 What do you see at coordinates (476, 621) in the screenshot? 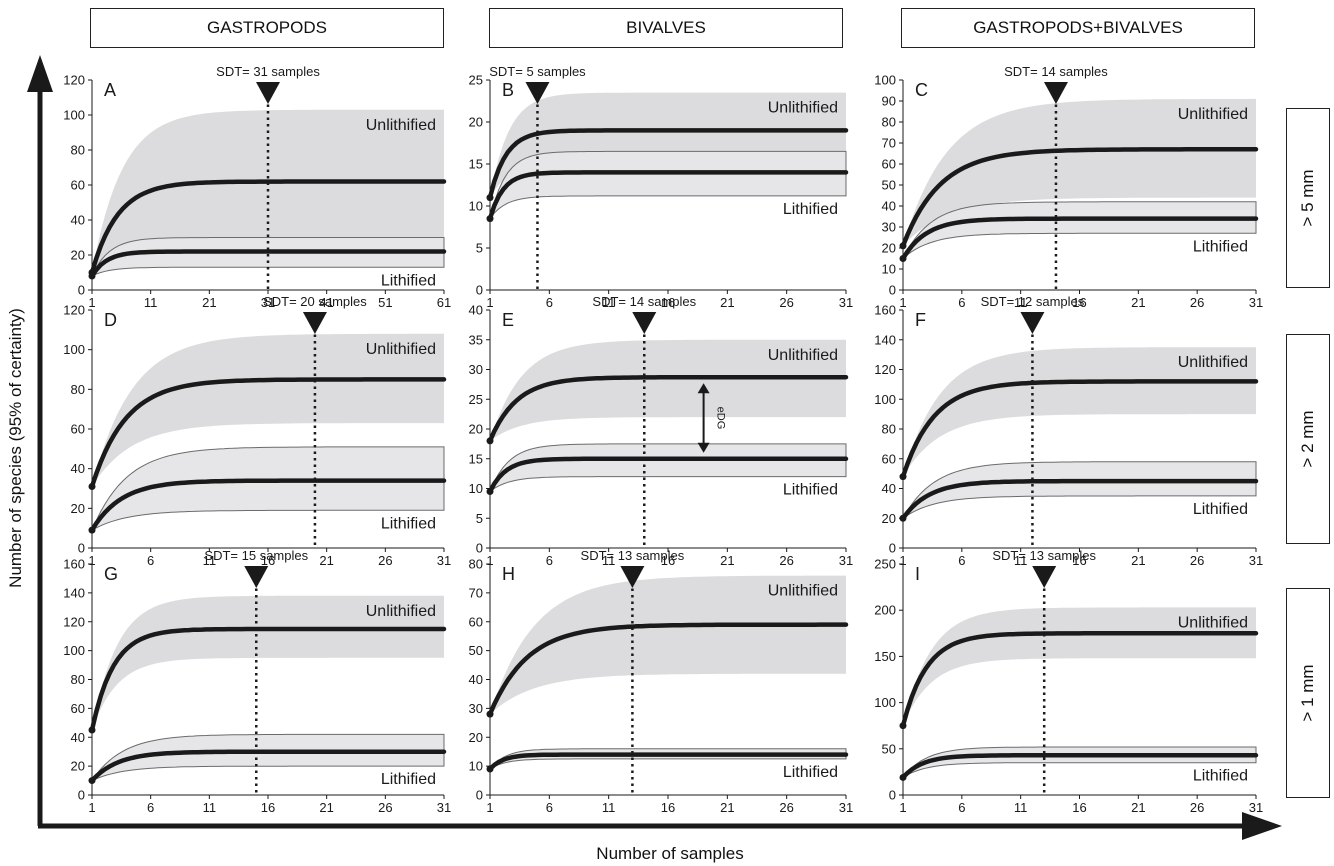
I see `y-tick-label-h: 60` at bounding box center [476, 621].